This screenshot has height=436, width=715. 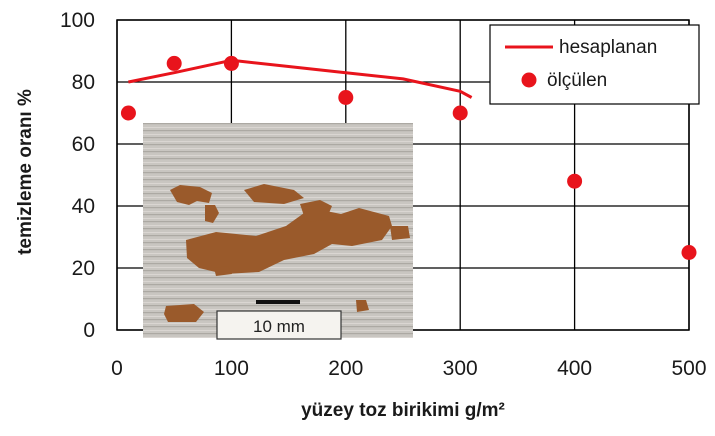 I want to click on legend-label-hesaplanan: hesaplanan, so click(x=608, y=47).